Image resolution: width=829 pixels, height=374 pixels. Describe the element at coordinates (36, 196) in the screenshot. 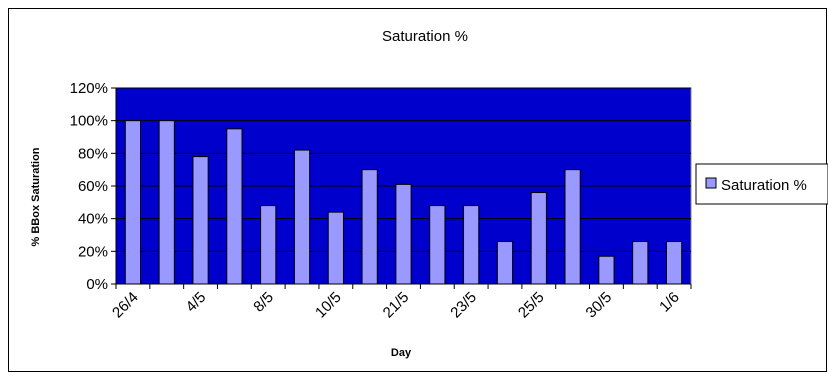

I see `y-axis-title: % BBox Saturation` at that location.